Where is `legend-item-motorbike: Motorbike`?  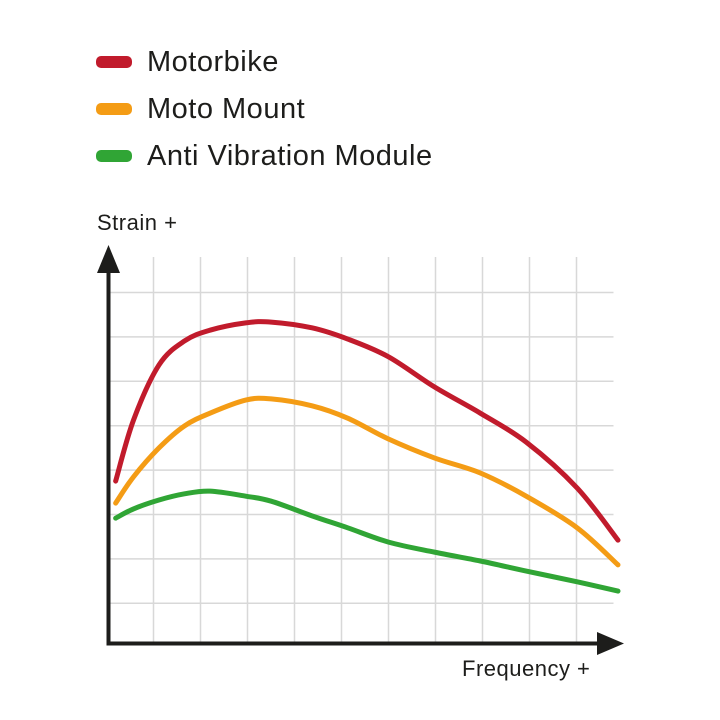
legend-item-motorbike: Motorbike is located at coordinates (264, 61).